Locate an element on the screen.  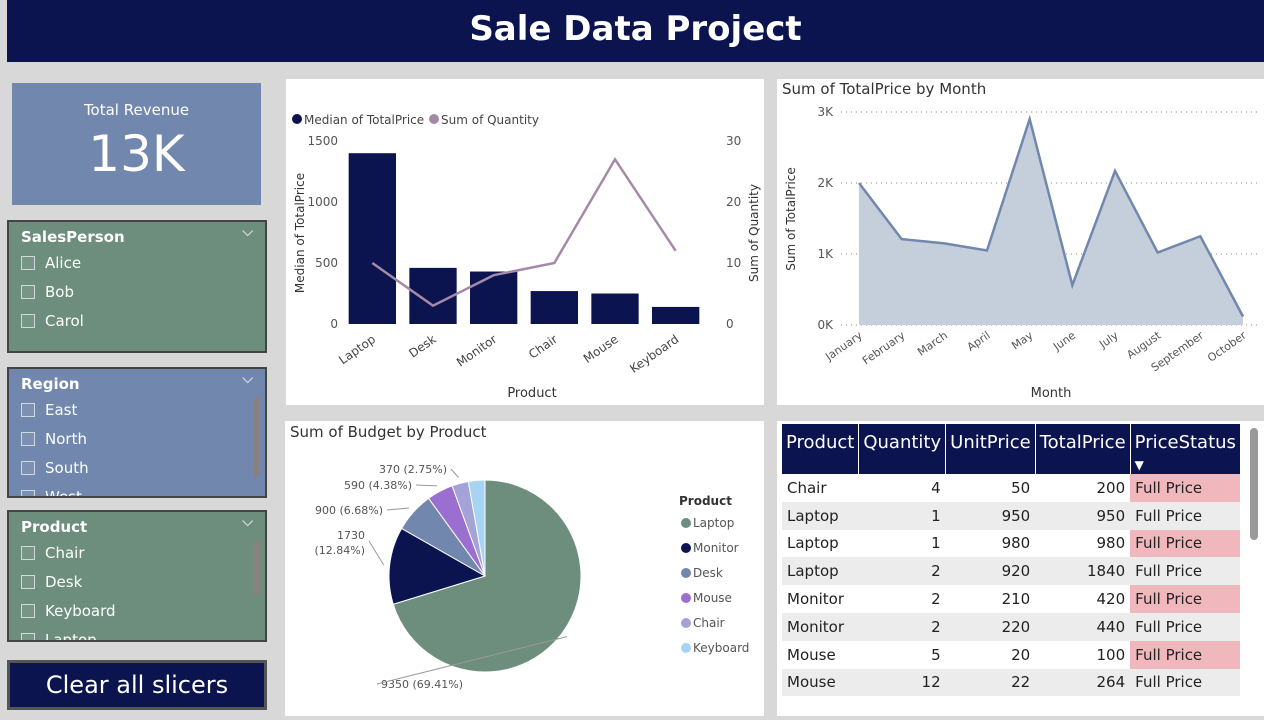
slicer-title: Region ⌵ is located at coordinates (137, 382).